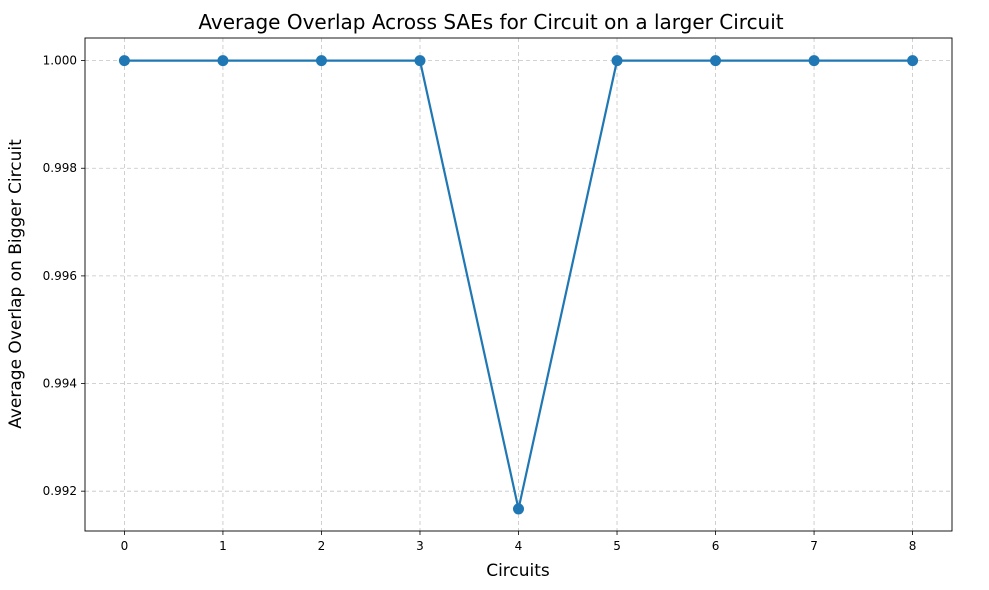 The height and width of the screenshot is (590, 989). What do you see at coordinates (60, 61) in the screenshot?
I see `y-tick-label: 1.000` at bounding box center [60, 61].